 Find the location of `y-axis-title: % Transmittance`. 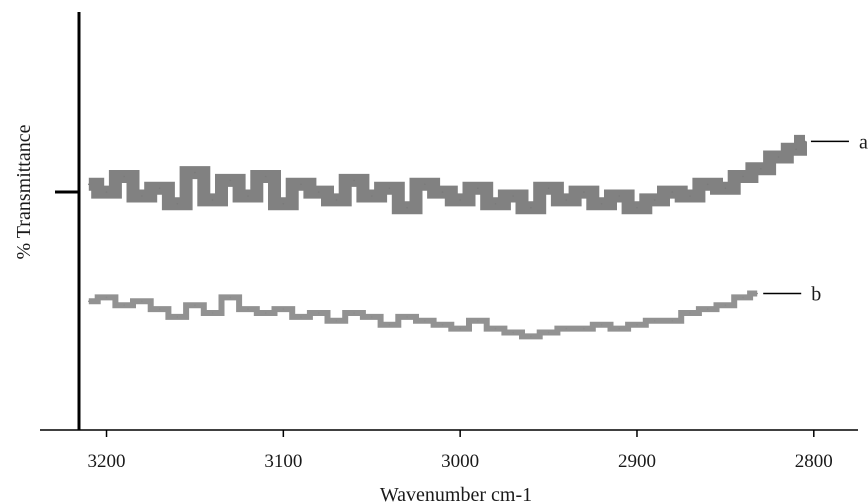

y-axis-title: % Transmittance is located at coordinates (24, 191).